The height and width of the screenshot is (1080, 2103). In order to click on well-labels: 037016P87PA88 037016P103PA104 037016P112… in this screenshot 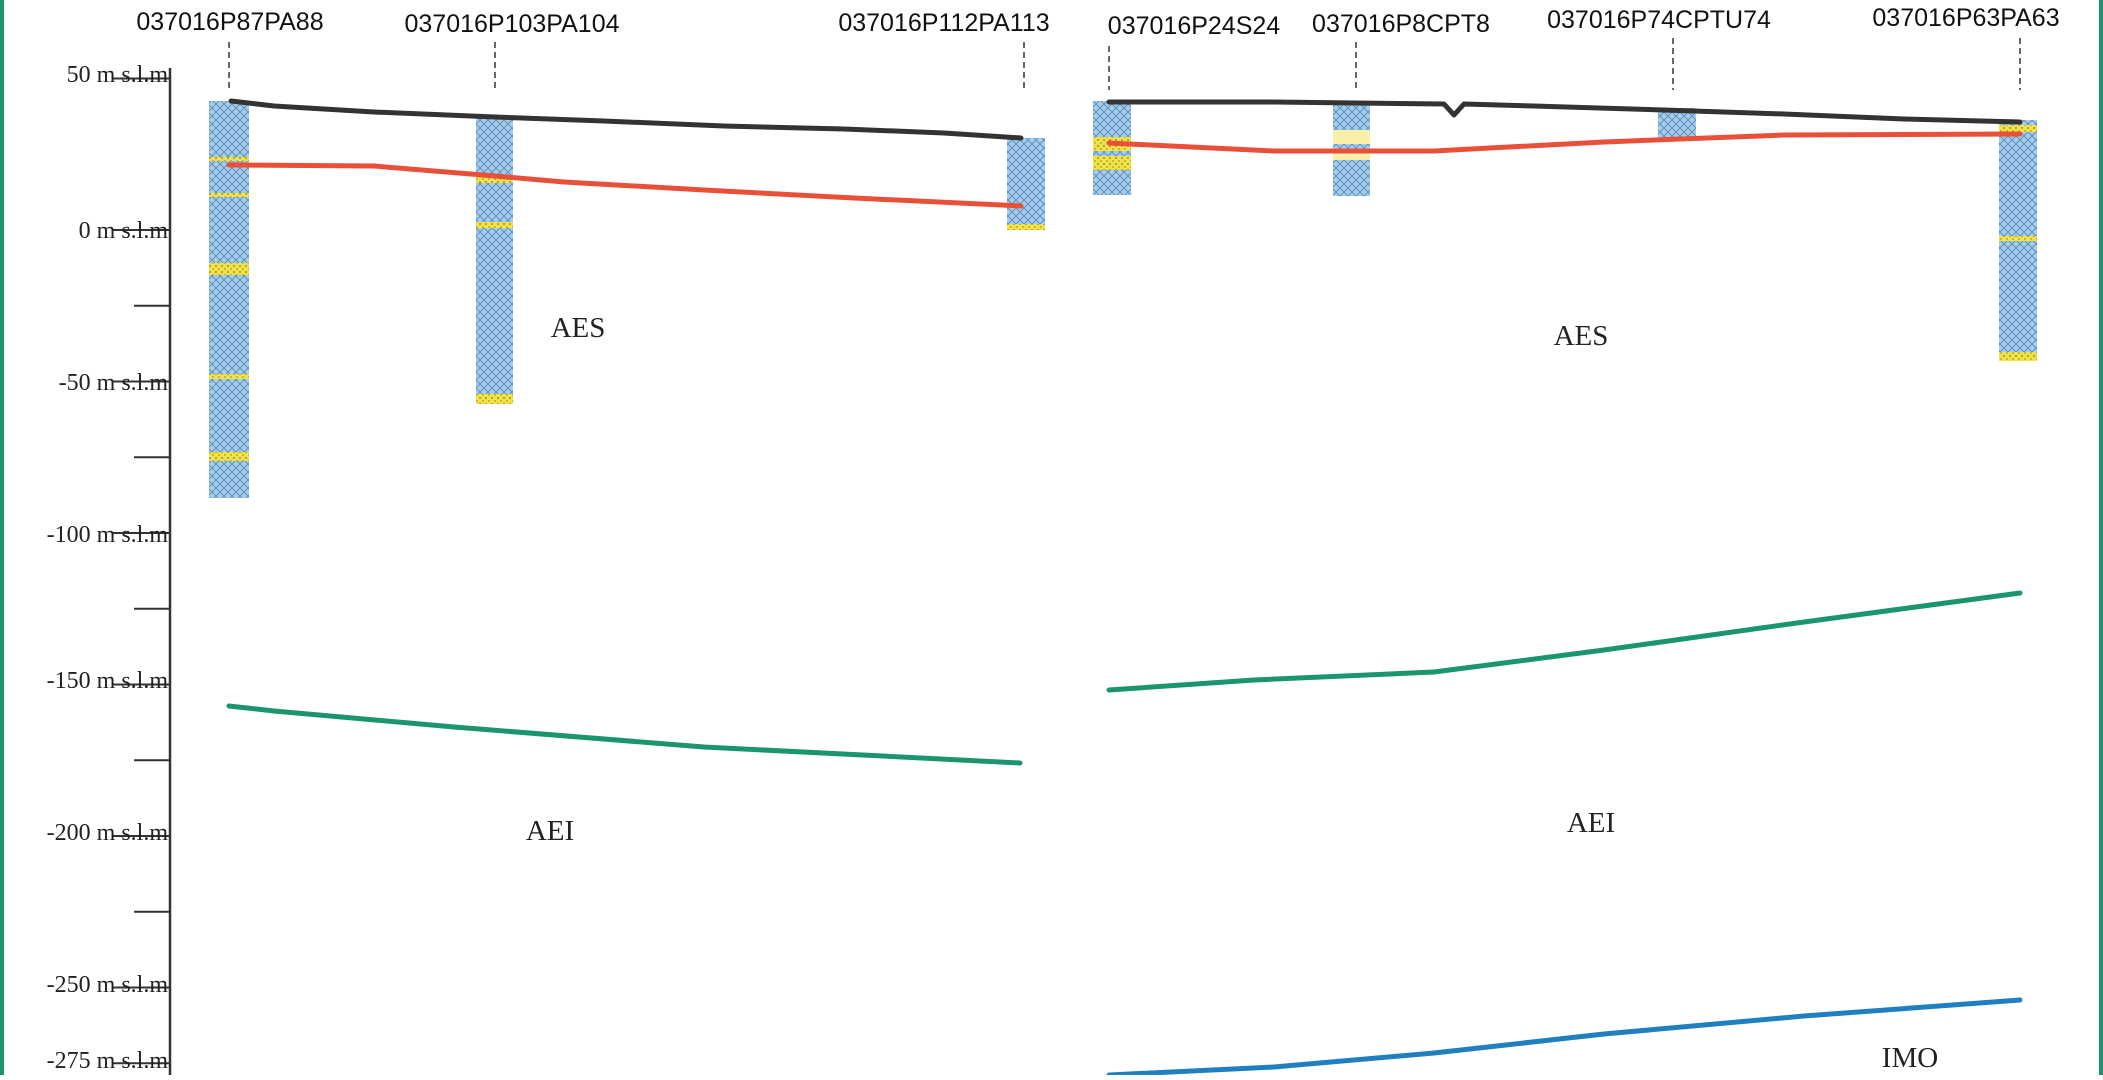, I will do `click(1097, 22)`.